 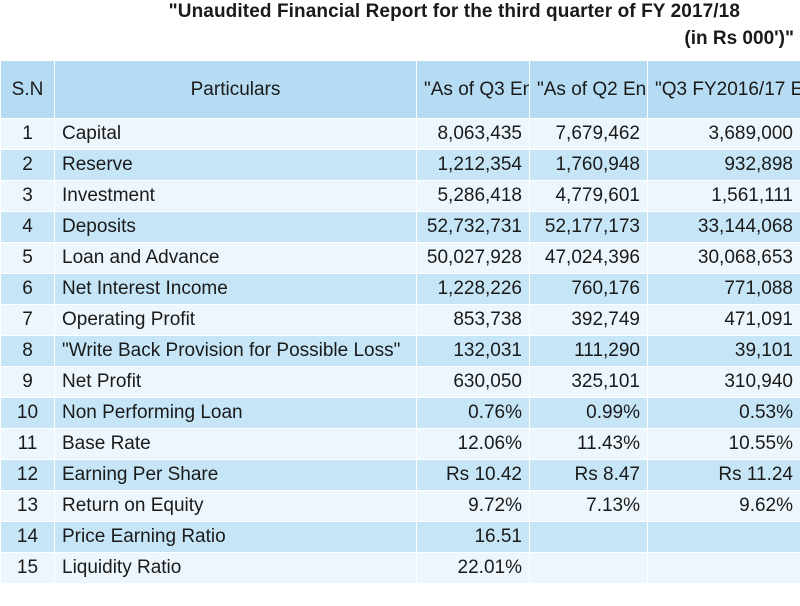 What do you see at coordinates (723, 320) in the screenshot?
I see `cell-q3-prev-fy-ending: 471,091` at bounding box center [723, 320].